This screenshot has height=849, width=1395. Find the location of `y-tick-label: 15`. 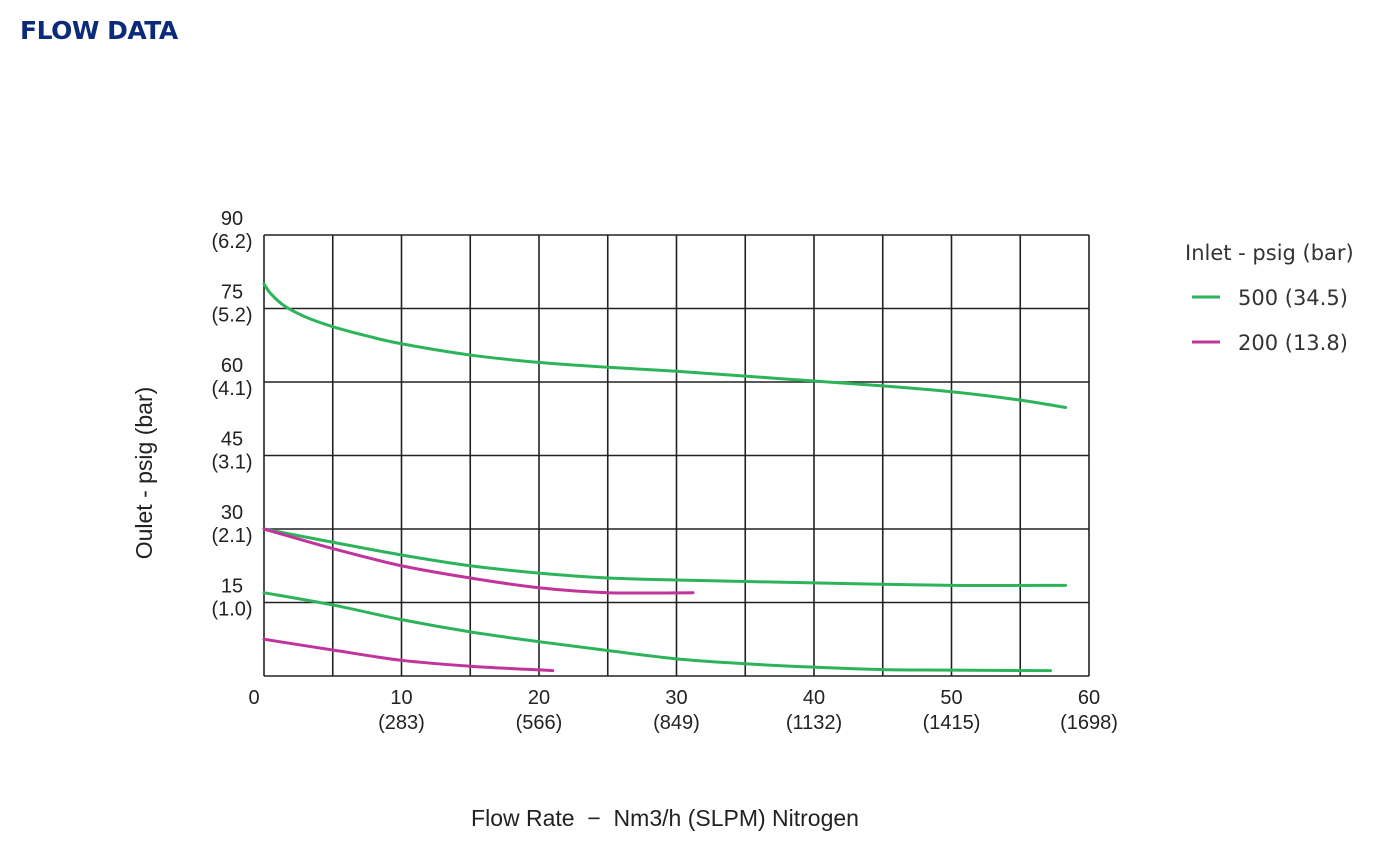

y-tick-label: 15 is located at coordinates (232, 587).